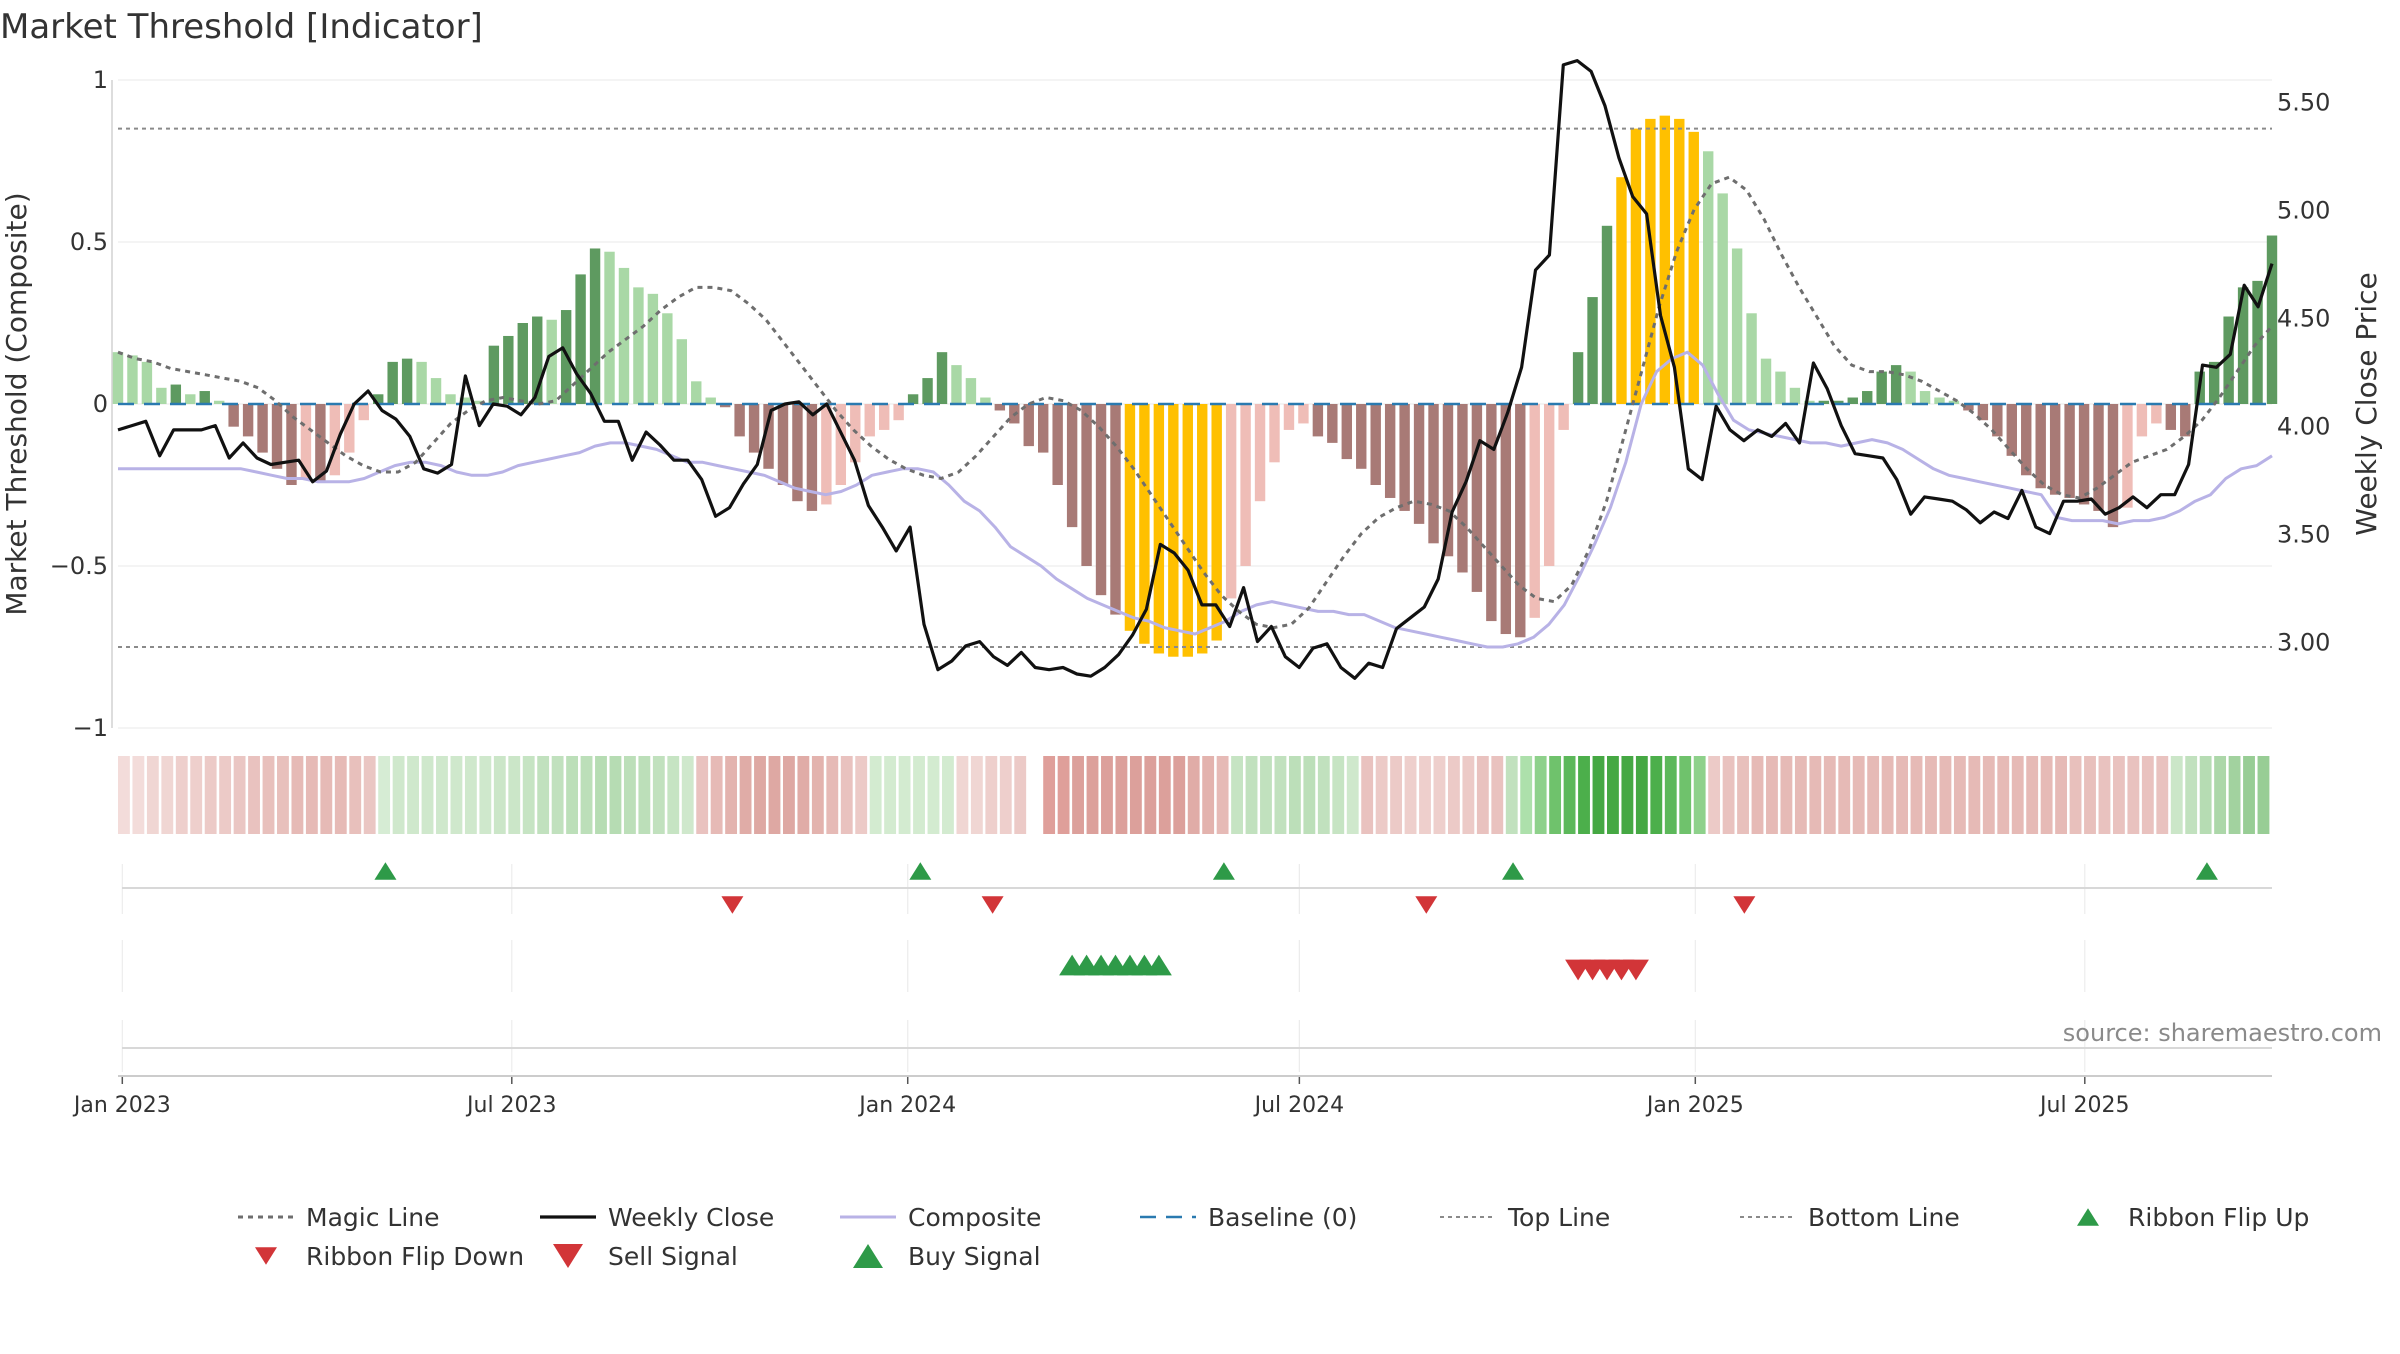  I want to click on source-note: source: sharemaestro.com, so click(2222, 1033).